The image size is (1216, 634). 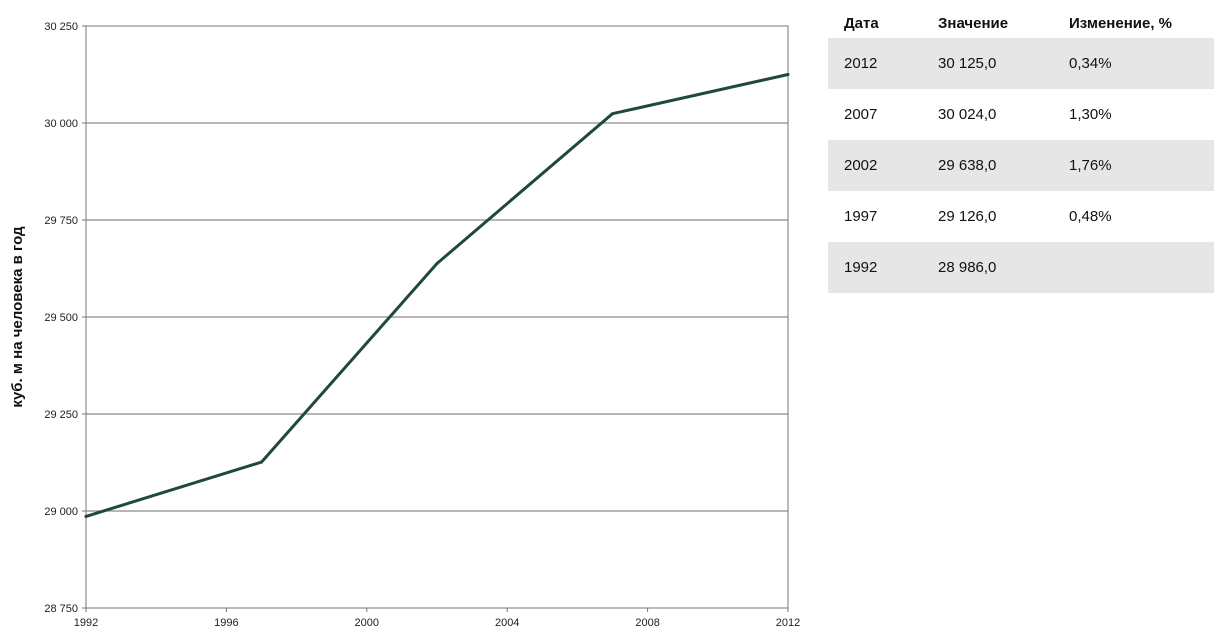 I want to click on table-row: 1997 29 126,0 0,48%, so click(x=1021, y=216).